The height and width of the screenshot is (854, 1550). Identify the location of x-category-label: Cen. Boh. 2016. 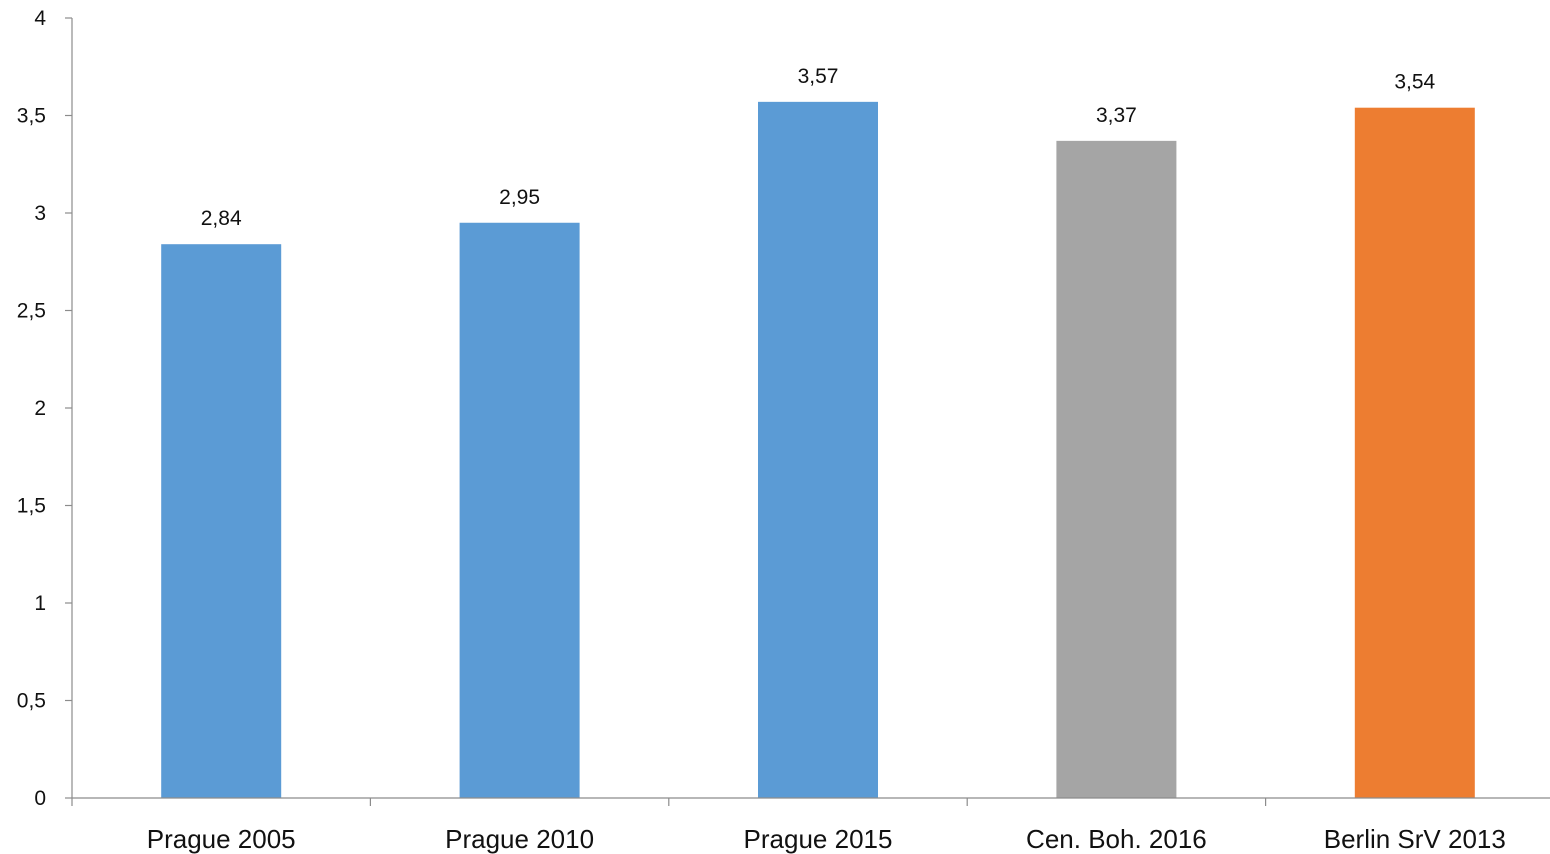
(1116, 839).